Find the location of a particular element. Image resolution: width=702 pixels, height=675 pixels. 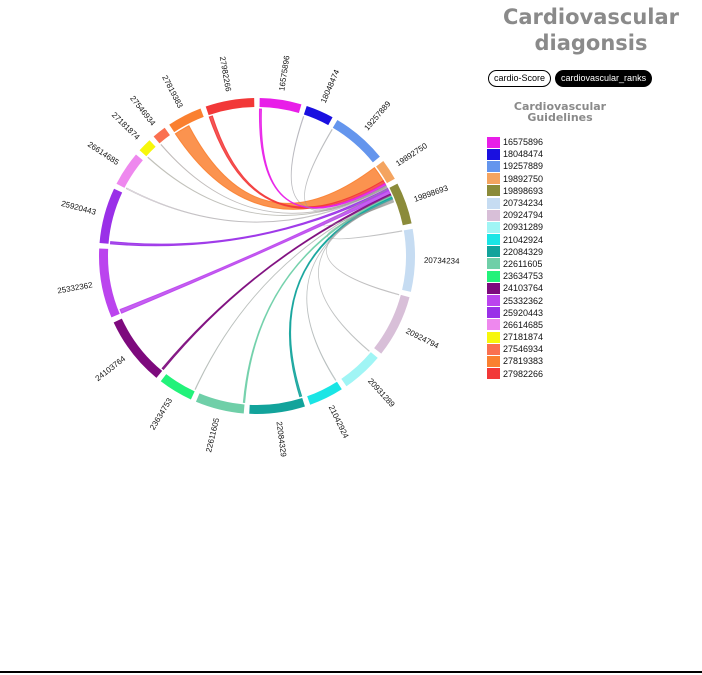

legend-label: 27181874 is located at coordinates (523, 337).